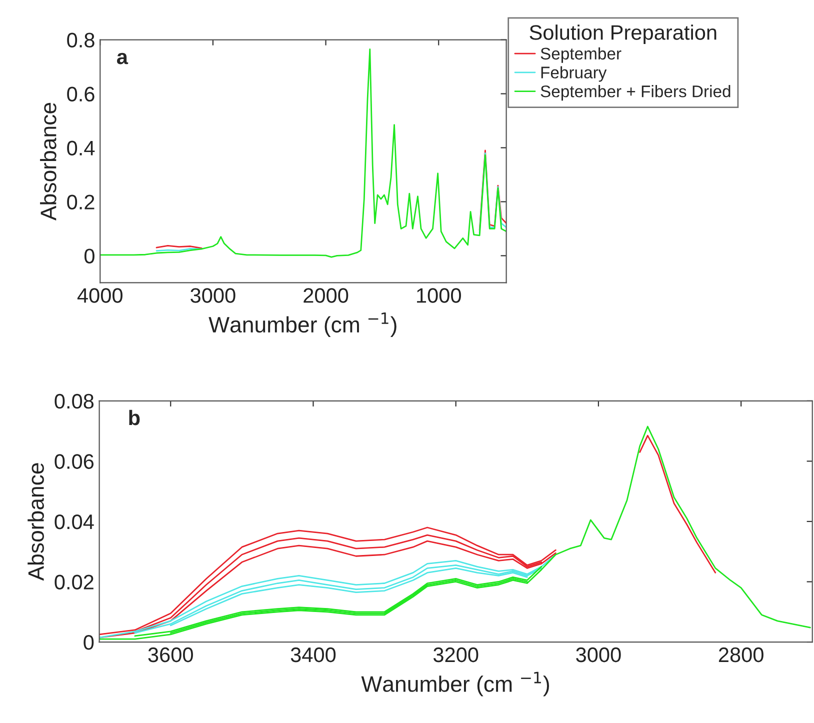  What do you see at coordinates (134, 418) in the screenshot?
I see `annotation: b` at bounding box center [134, 418].